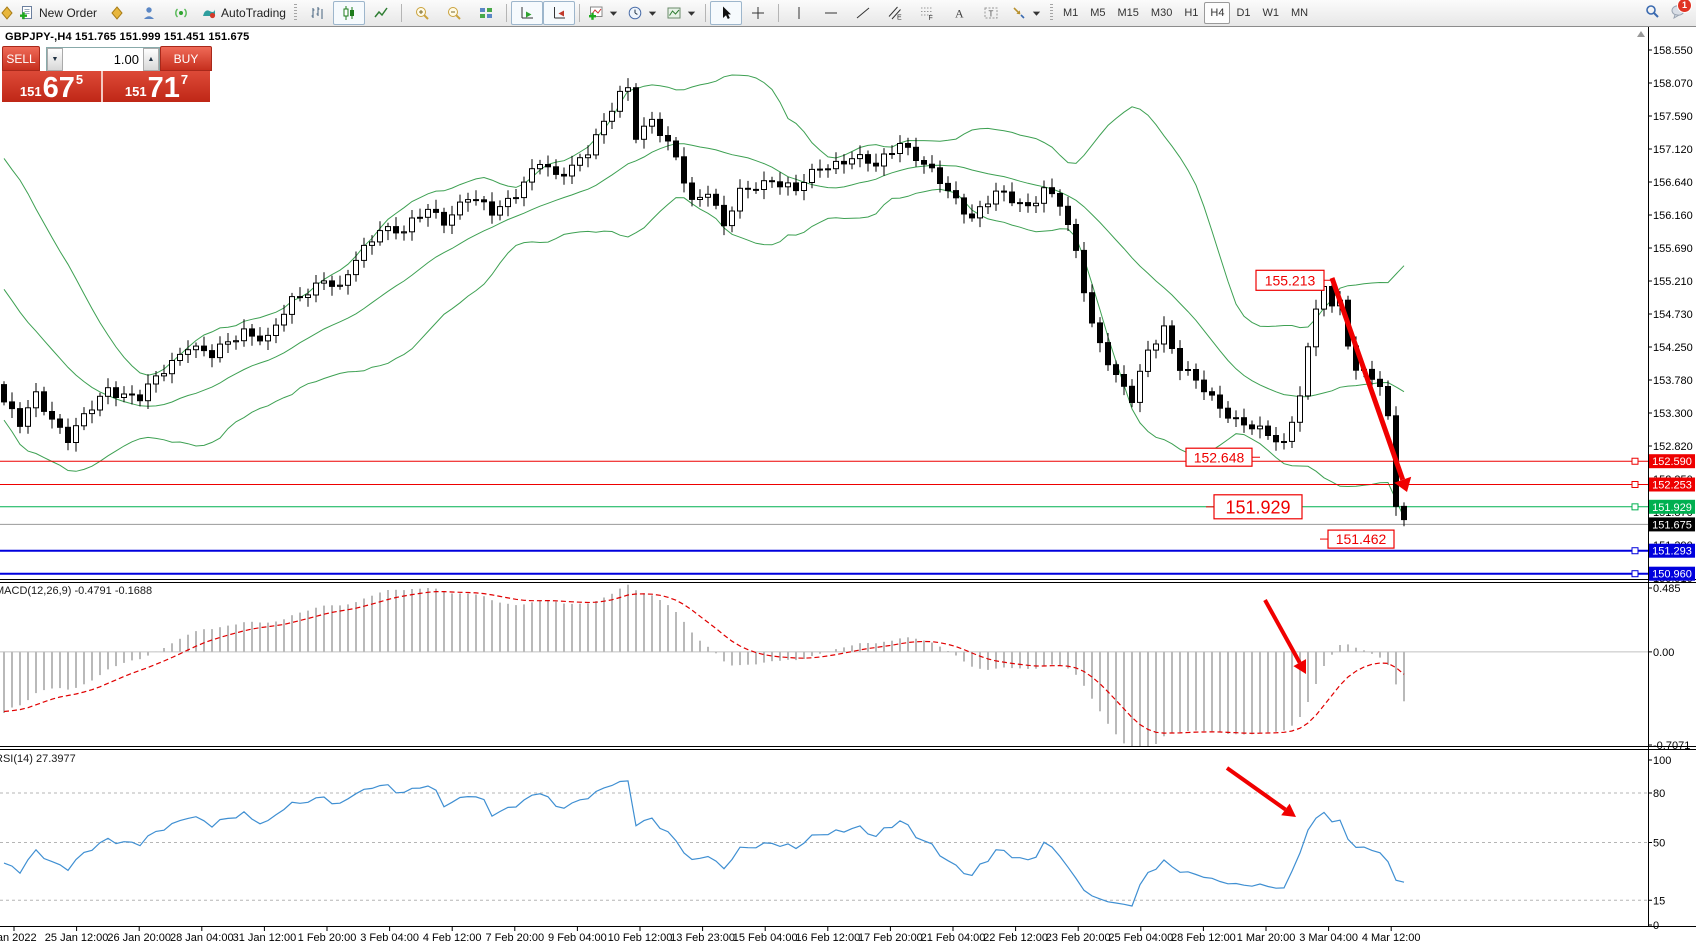 This screenshot has height=947, width=1696. I want to click on time-tick-label: 28 Jan 04:00, so click(202, 938).